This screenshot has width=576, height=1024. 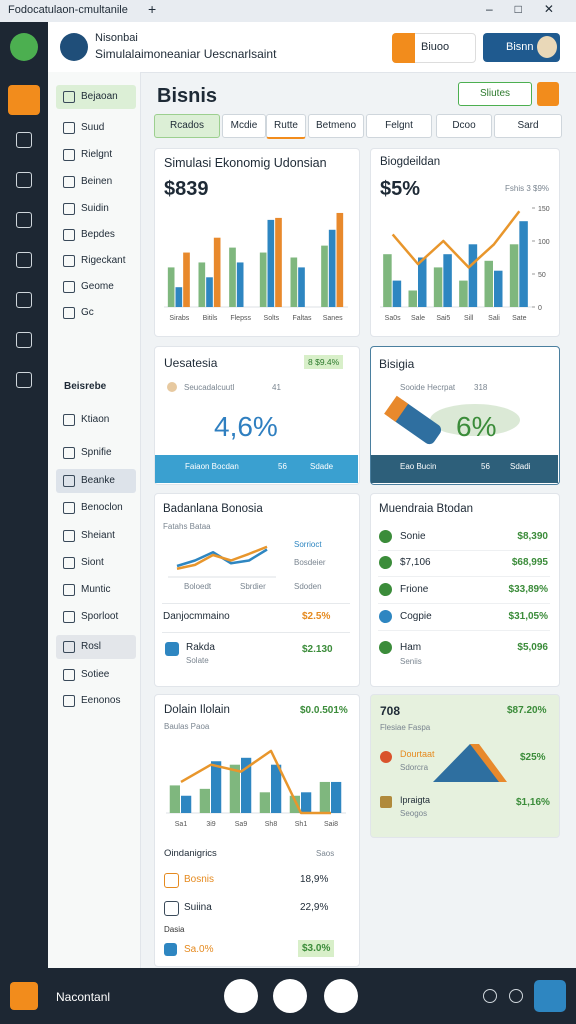 I want to click on x-tick-label: Sale, so click(x=418, y=318).